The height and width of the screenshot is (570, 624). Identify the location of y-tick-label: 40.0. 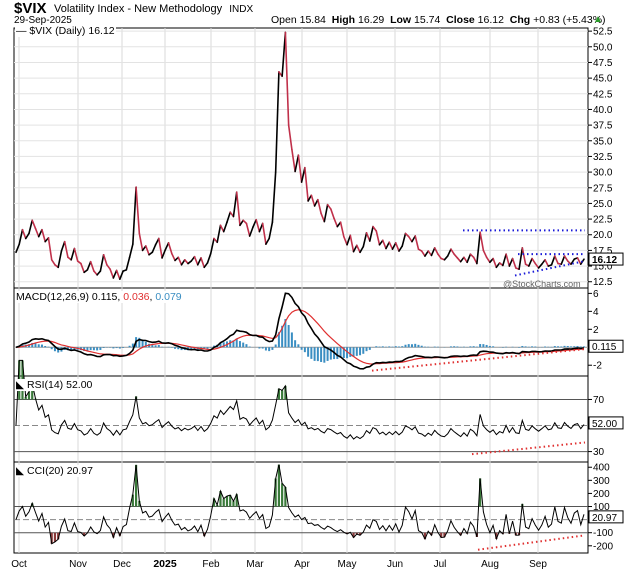
(603, 110).